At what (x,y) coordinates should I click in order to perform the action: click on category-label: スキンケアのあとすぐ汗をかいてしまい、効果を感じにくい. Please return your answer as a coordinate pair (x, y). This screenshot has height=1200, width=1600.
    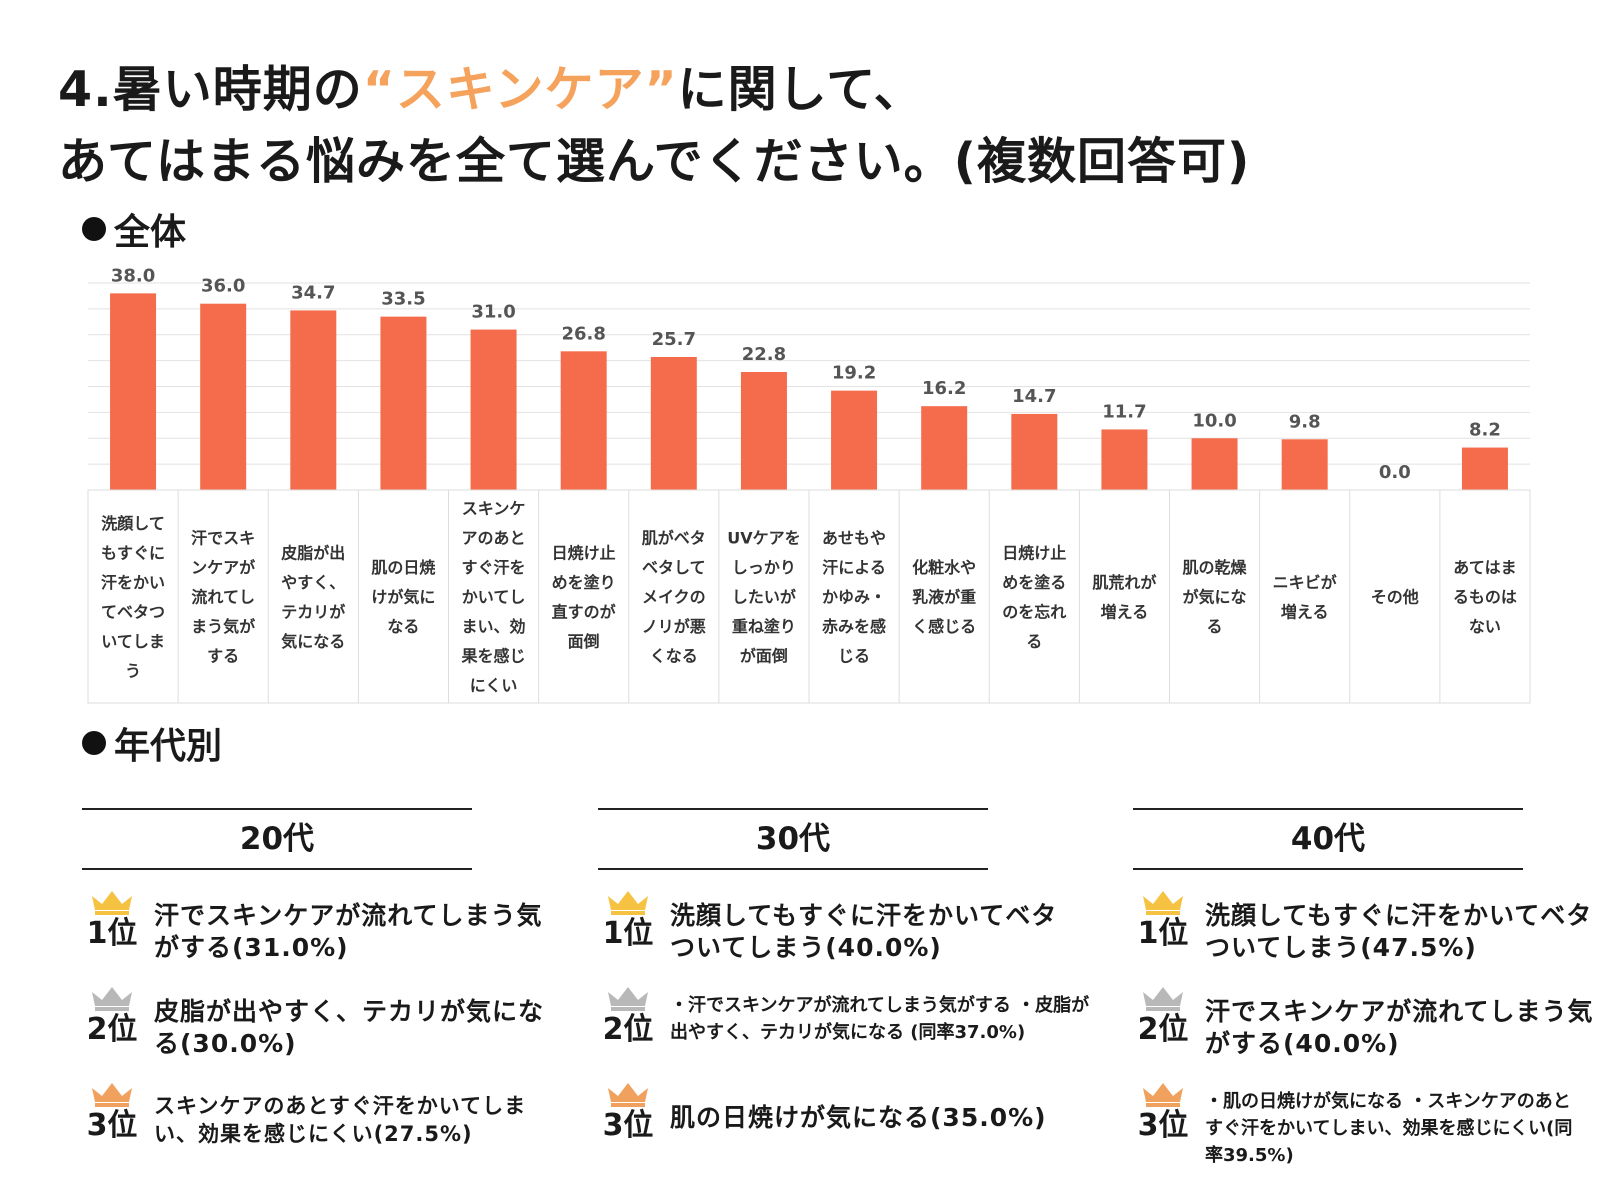
    Looking at the image, I should click on (493, 597).